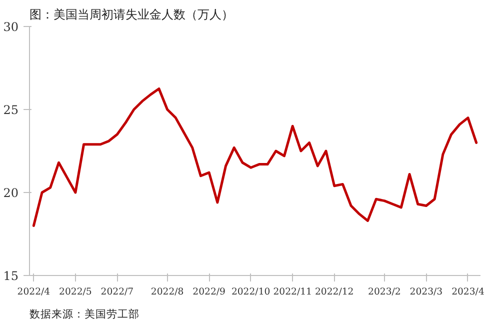 This screenshot has height=325, width=500. I want to click on x-tick-label: 2023/3, so click(426, 292).